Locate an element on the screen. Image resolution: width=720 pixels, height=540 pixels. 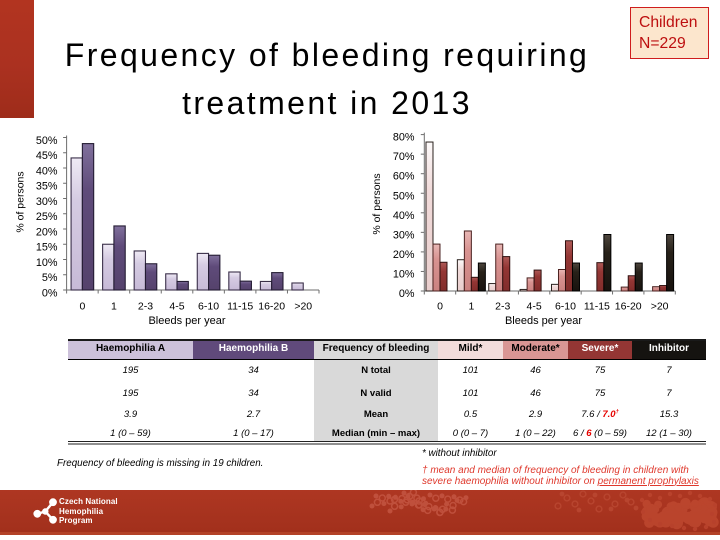
svg-text: 15% is located at coordinates (47, 248).